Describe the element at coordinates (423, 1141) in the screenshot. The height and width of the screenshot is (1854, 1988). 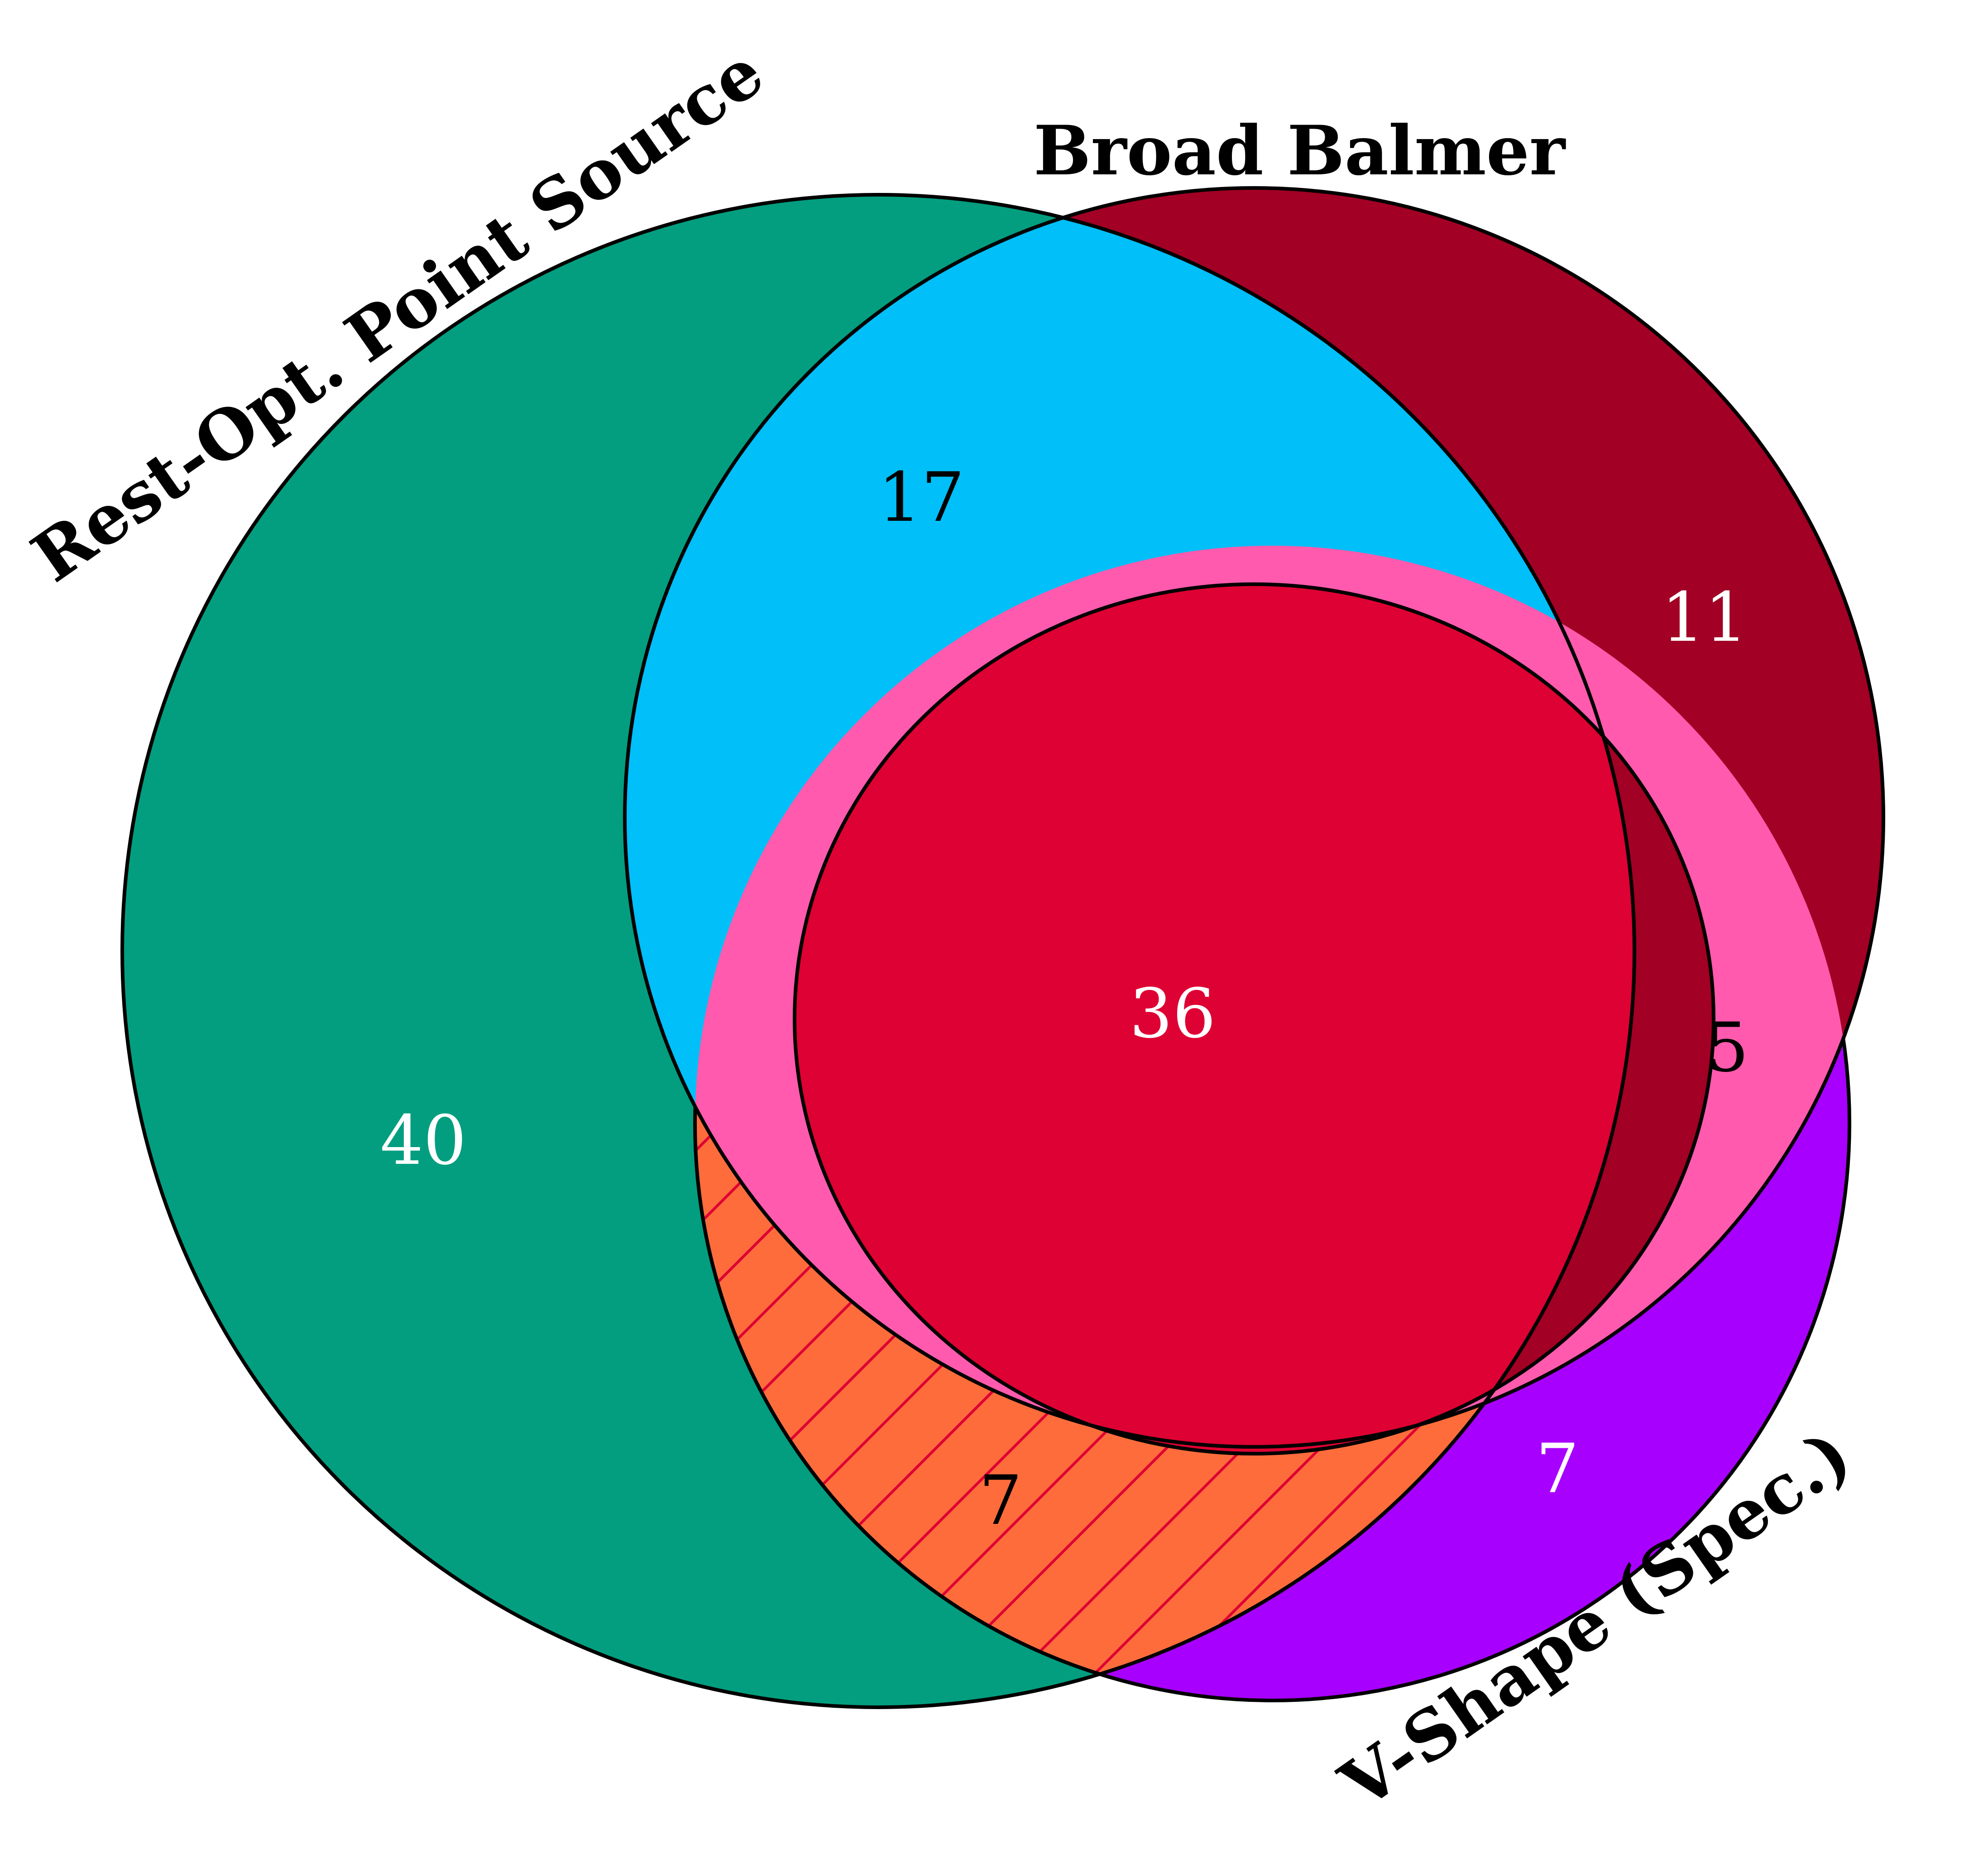
I see `count-point-source-only: 40` at that location.